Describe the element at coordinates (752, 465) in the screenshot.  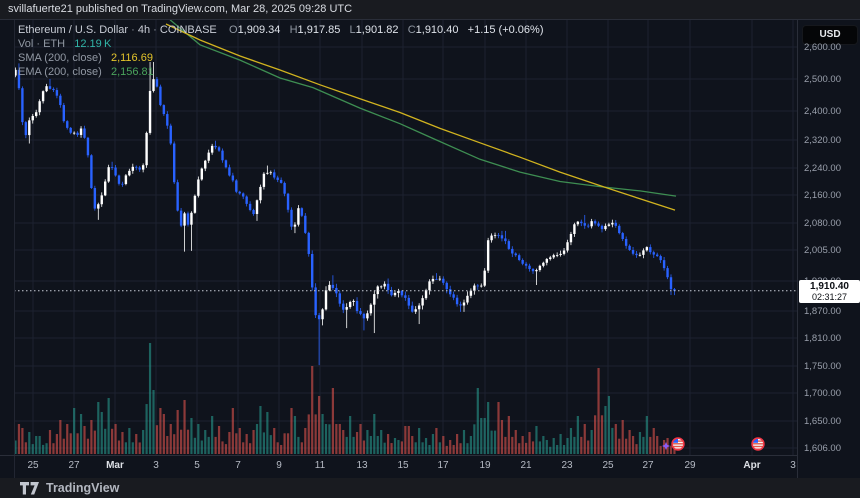
I see `time-tick-label: Apr` at that location.